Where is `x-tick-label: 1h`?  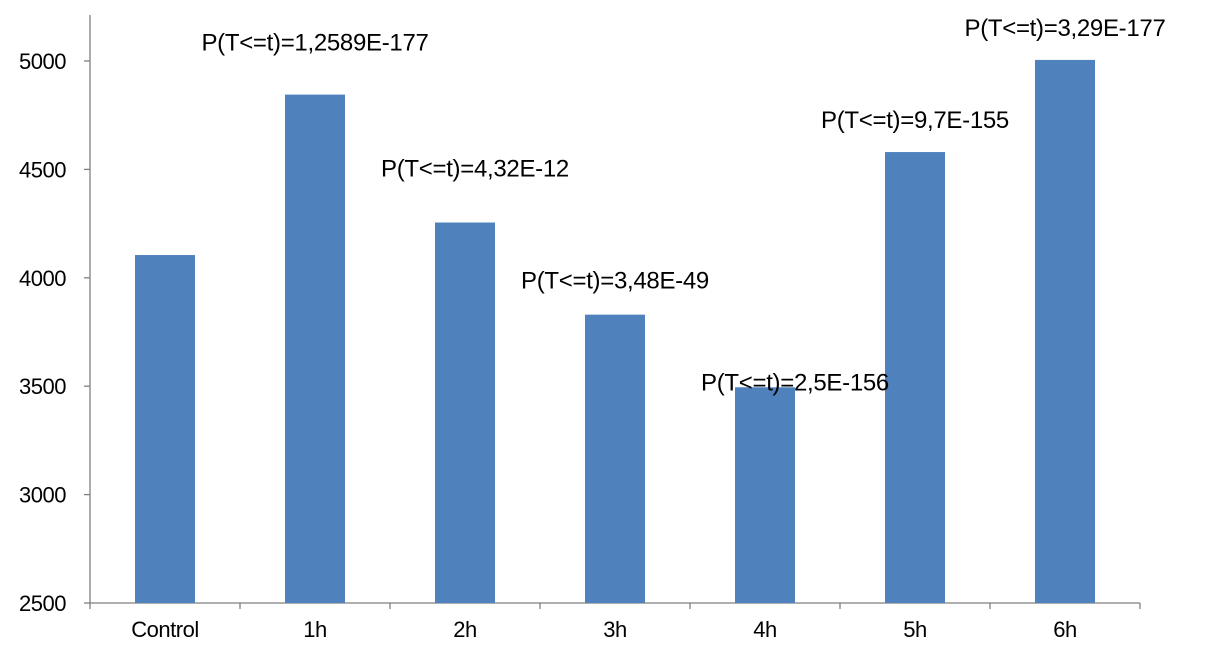
x-tick-label: 1h is located at coordinates (314, 629).